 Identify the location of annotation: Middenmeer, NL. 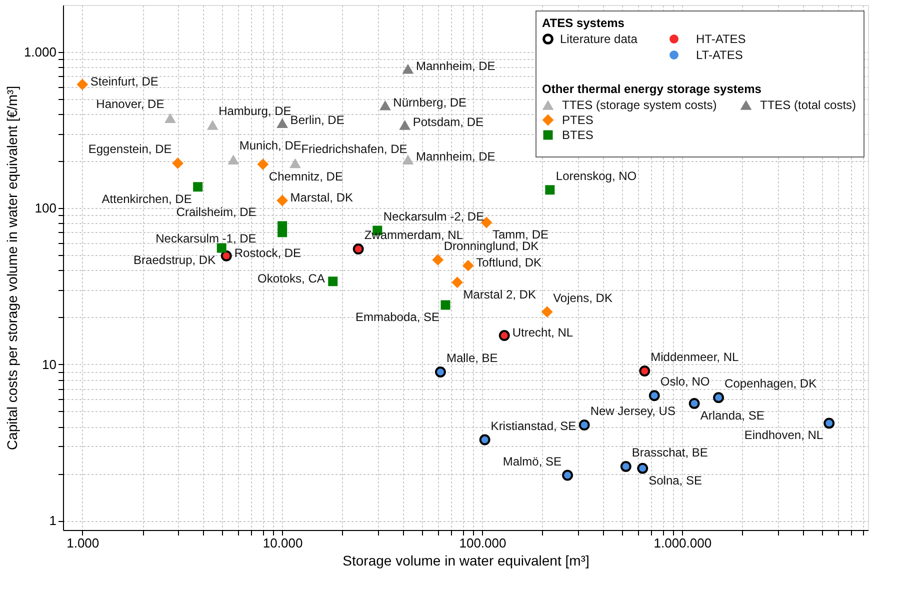
(695, 357).